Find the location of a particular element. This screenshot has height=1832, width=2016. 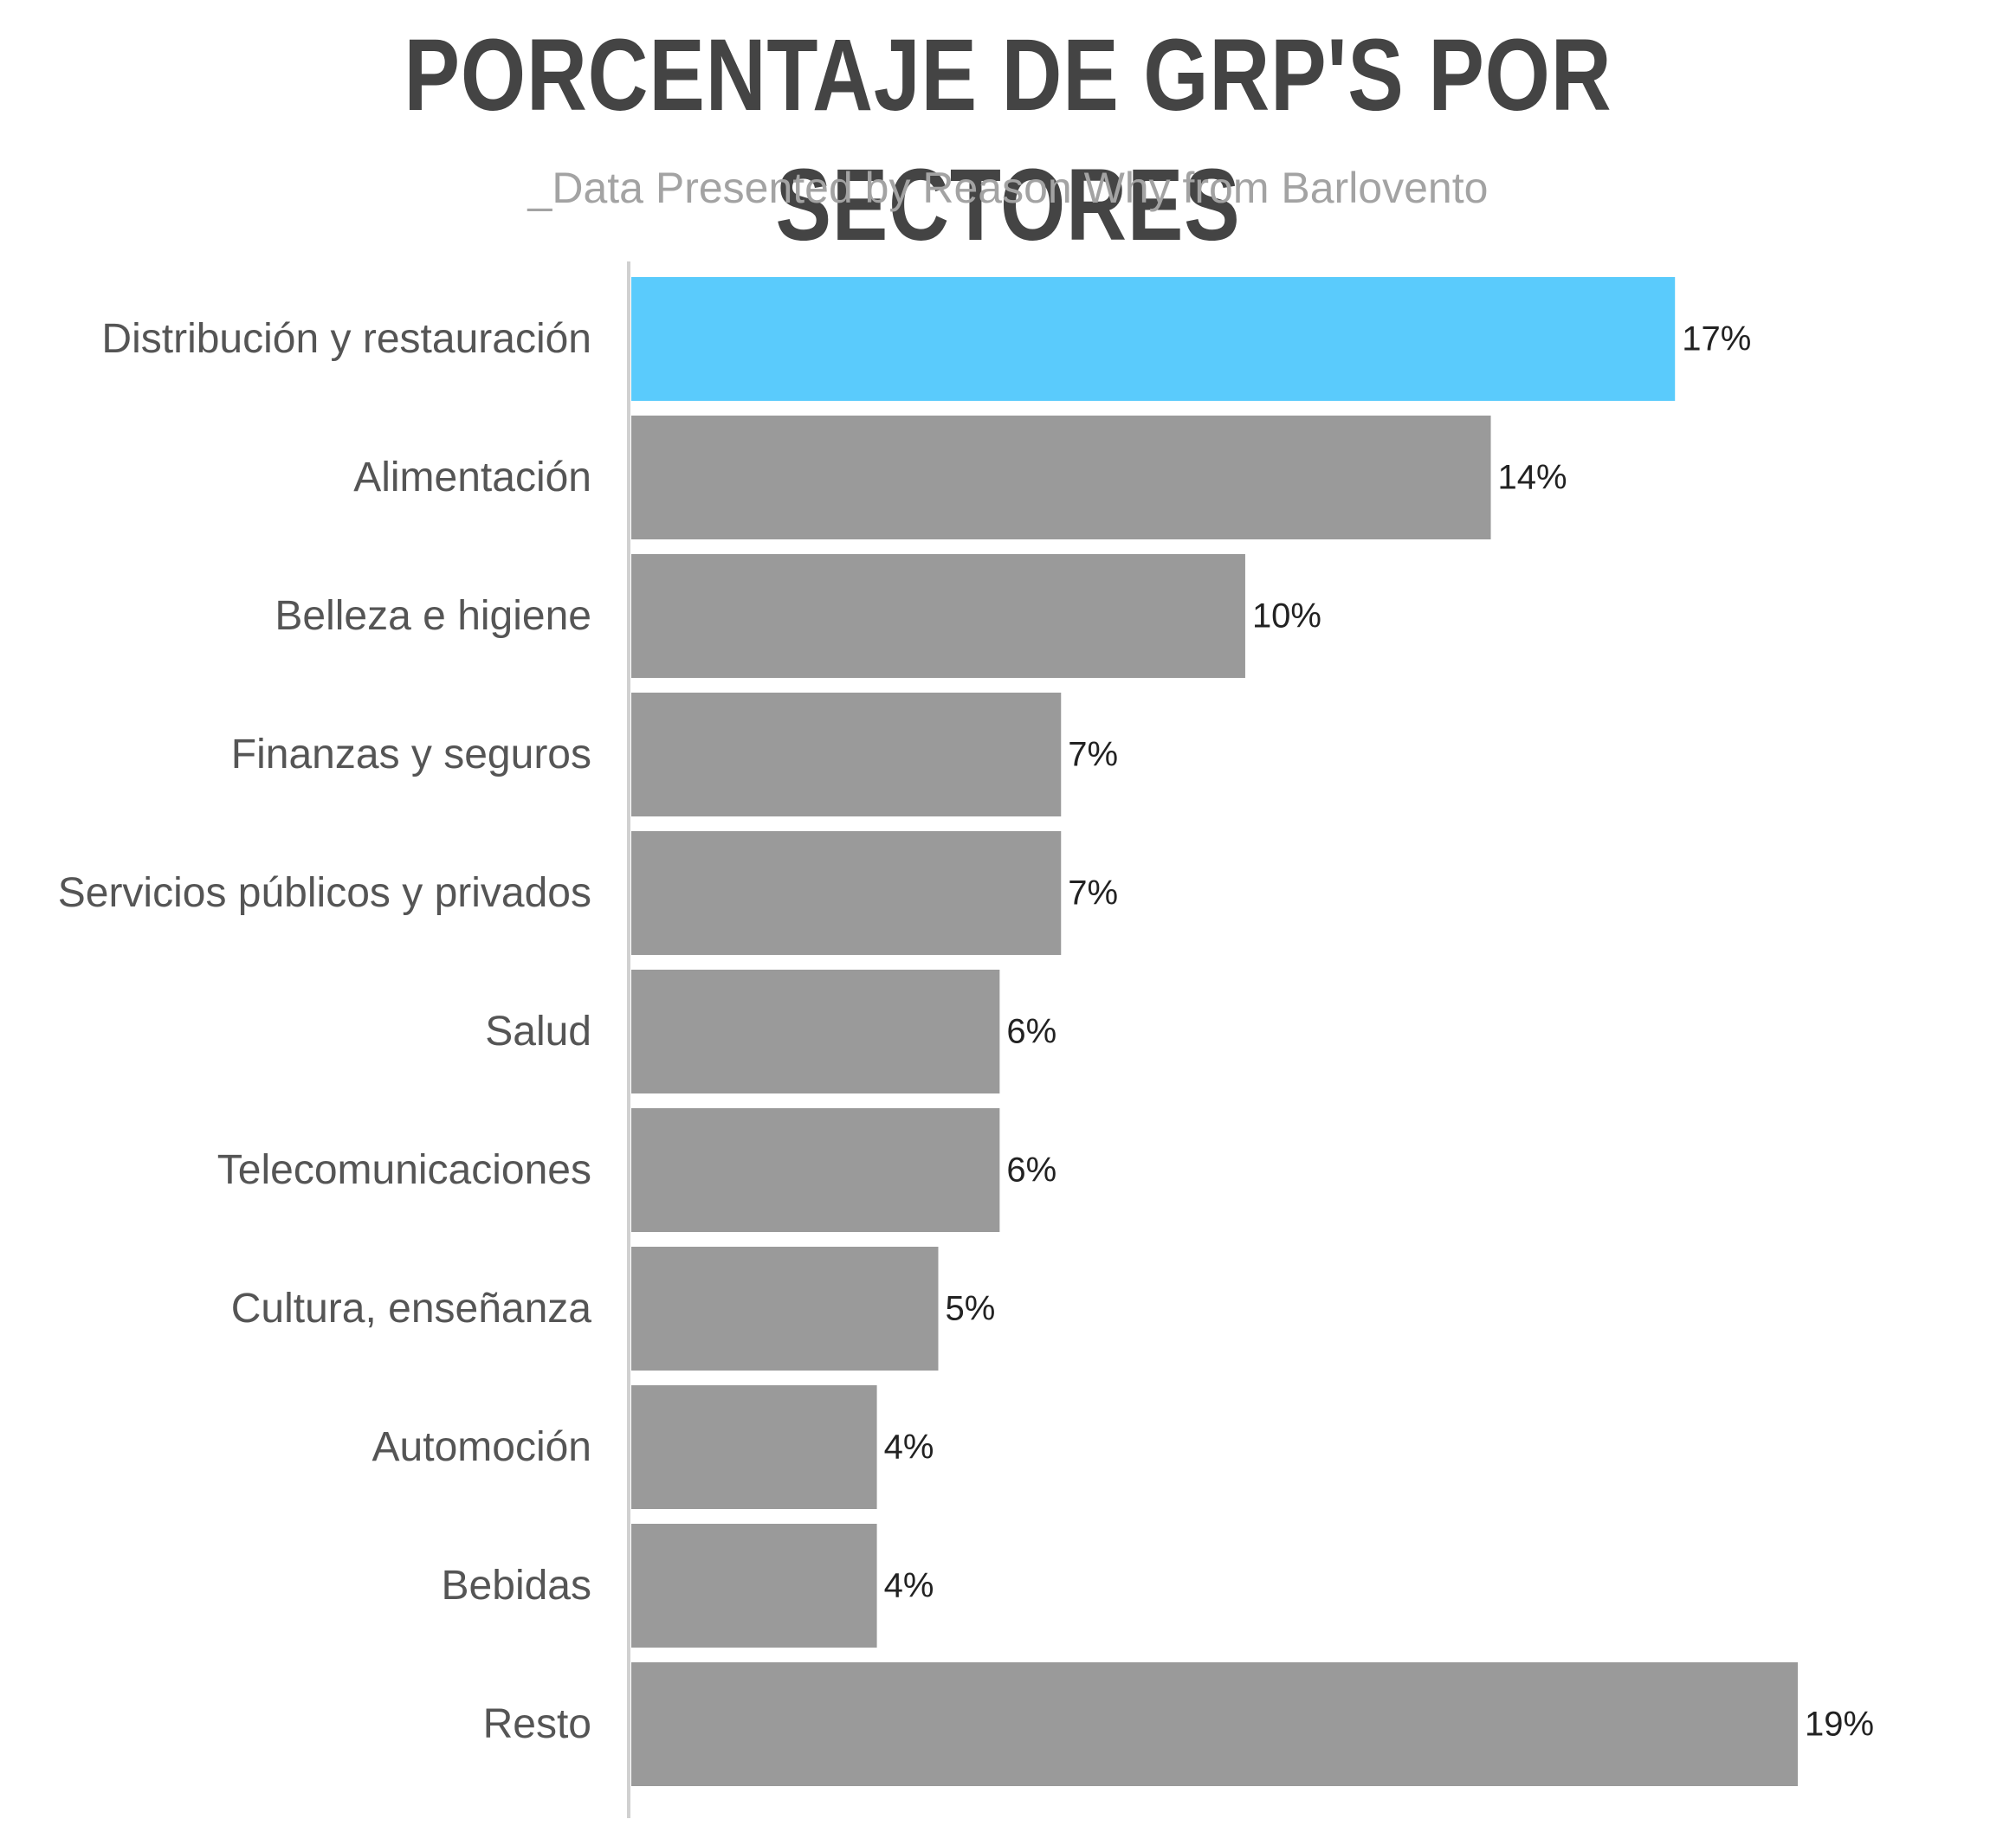

category-label: Salud is located at coordinates (538, 1032).